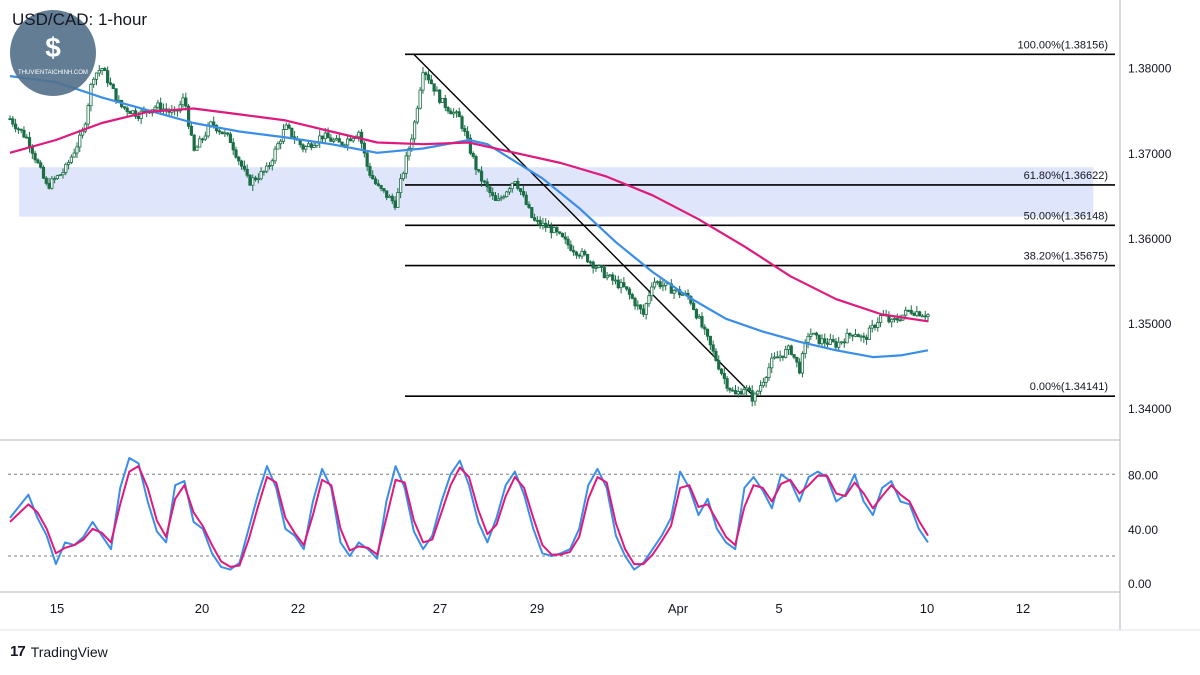  What do you see at coordinates (1143, 530) in the screenshot?
I see `stoch-tick-label: 40.00` at bounding box center [1143, 530].